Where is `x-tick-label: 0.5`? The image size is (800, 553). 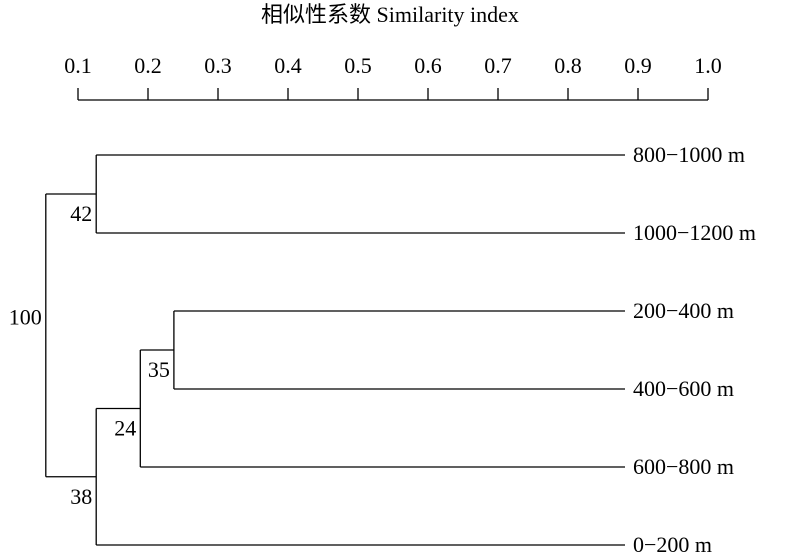
x-tick-label: 0.5 is located at coordinates (358, 65).